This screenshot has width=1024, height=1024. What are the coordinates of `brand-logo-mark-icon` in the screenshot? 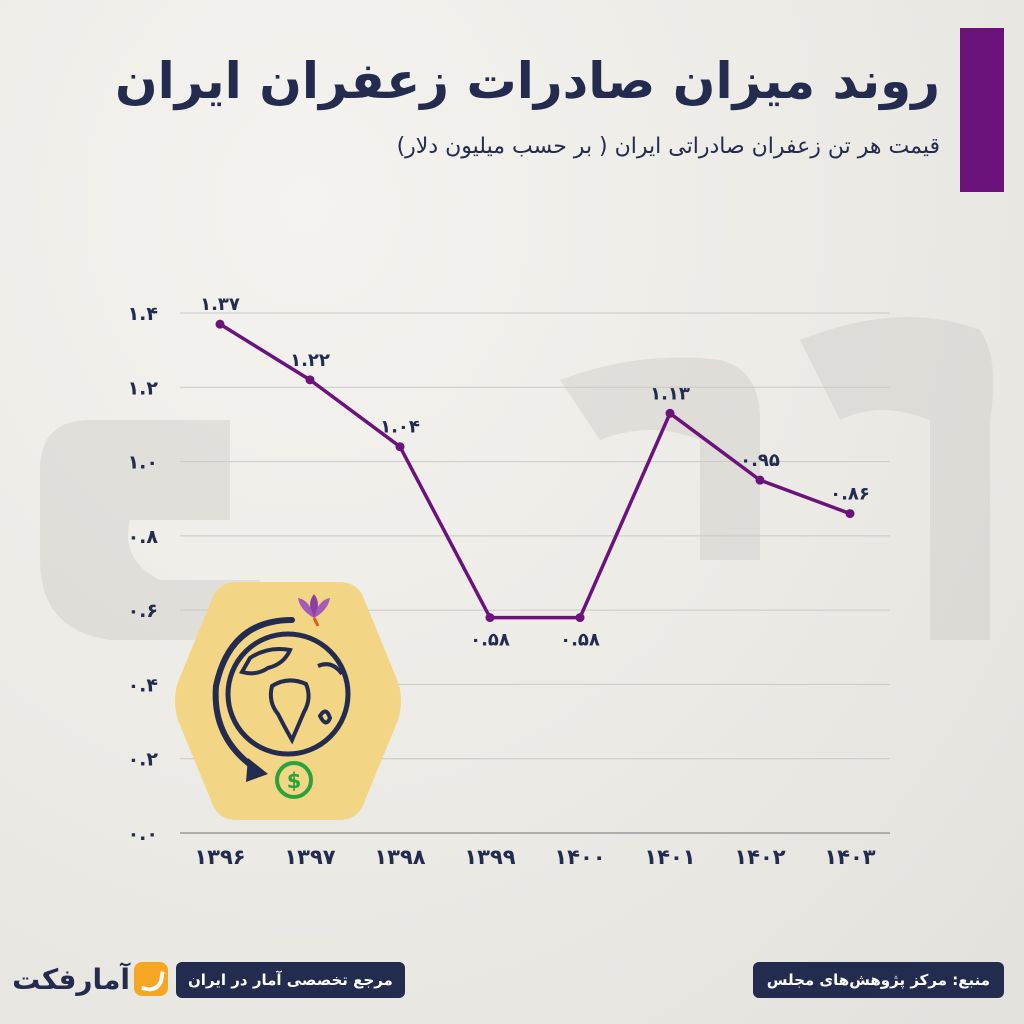 It's located at (151, 979).